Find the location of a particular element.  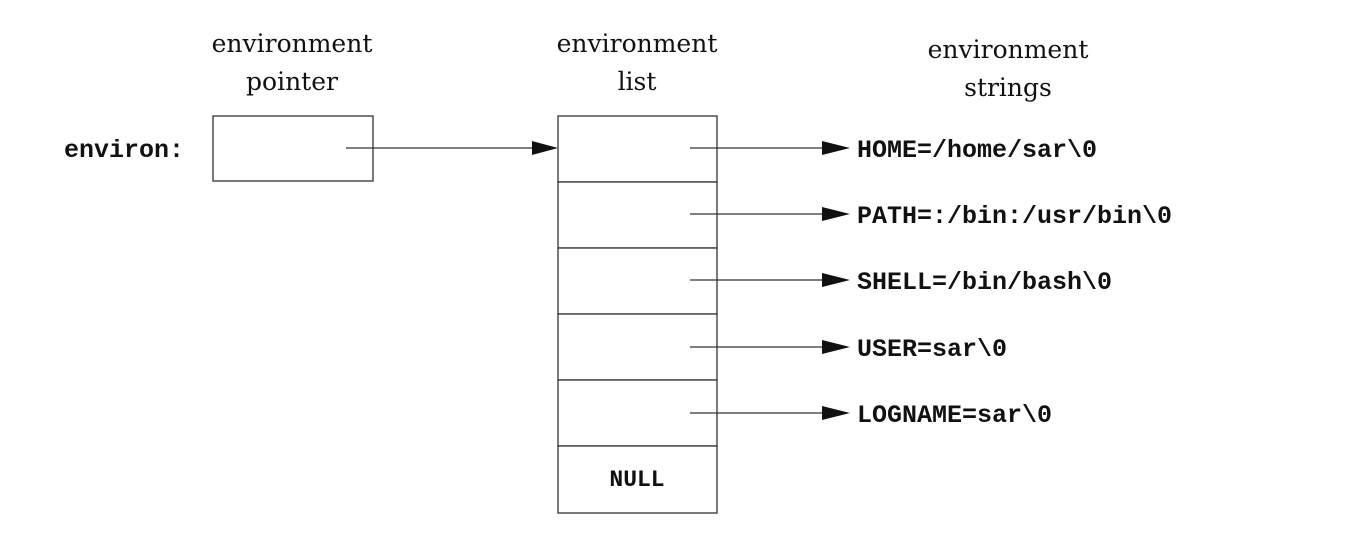

pointer-caption: environment pointer is located at coordinates (292, 62).